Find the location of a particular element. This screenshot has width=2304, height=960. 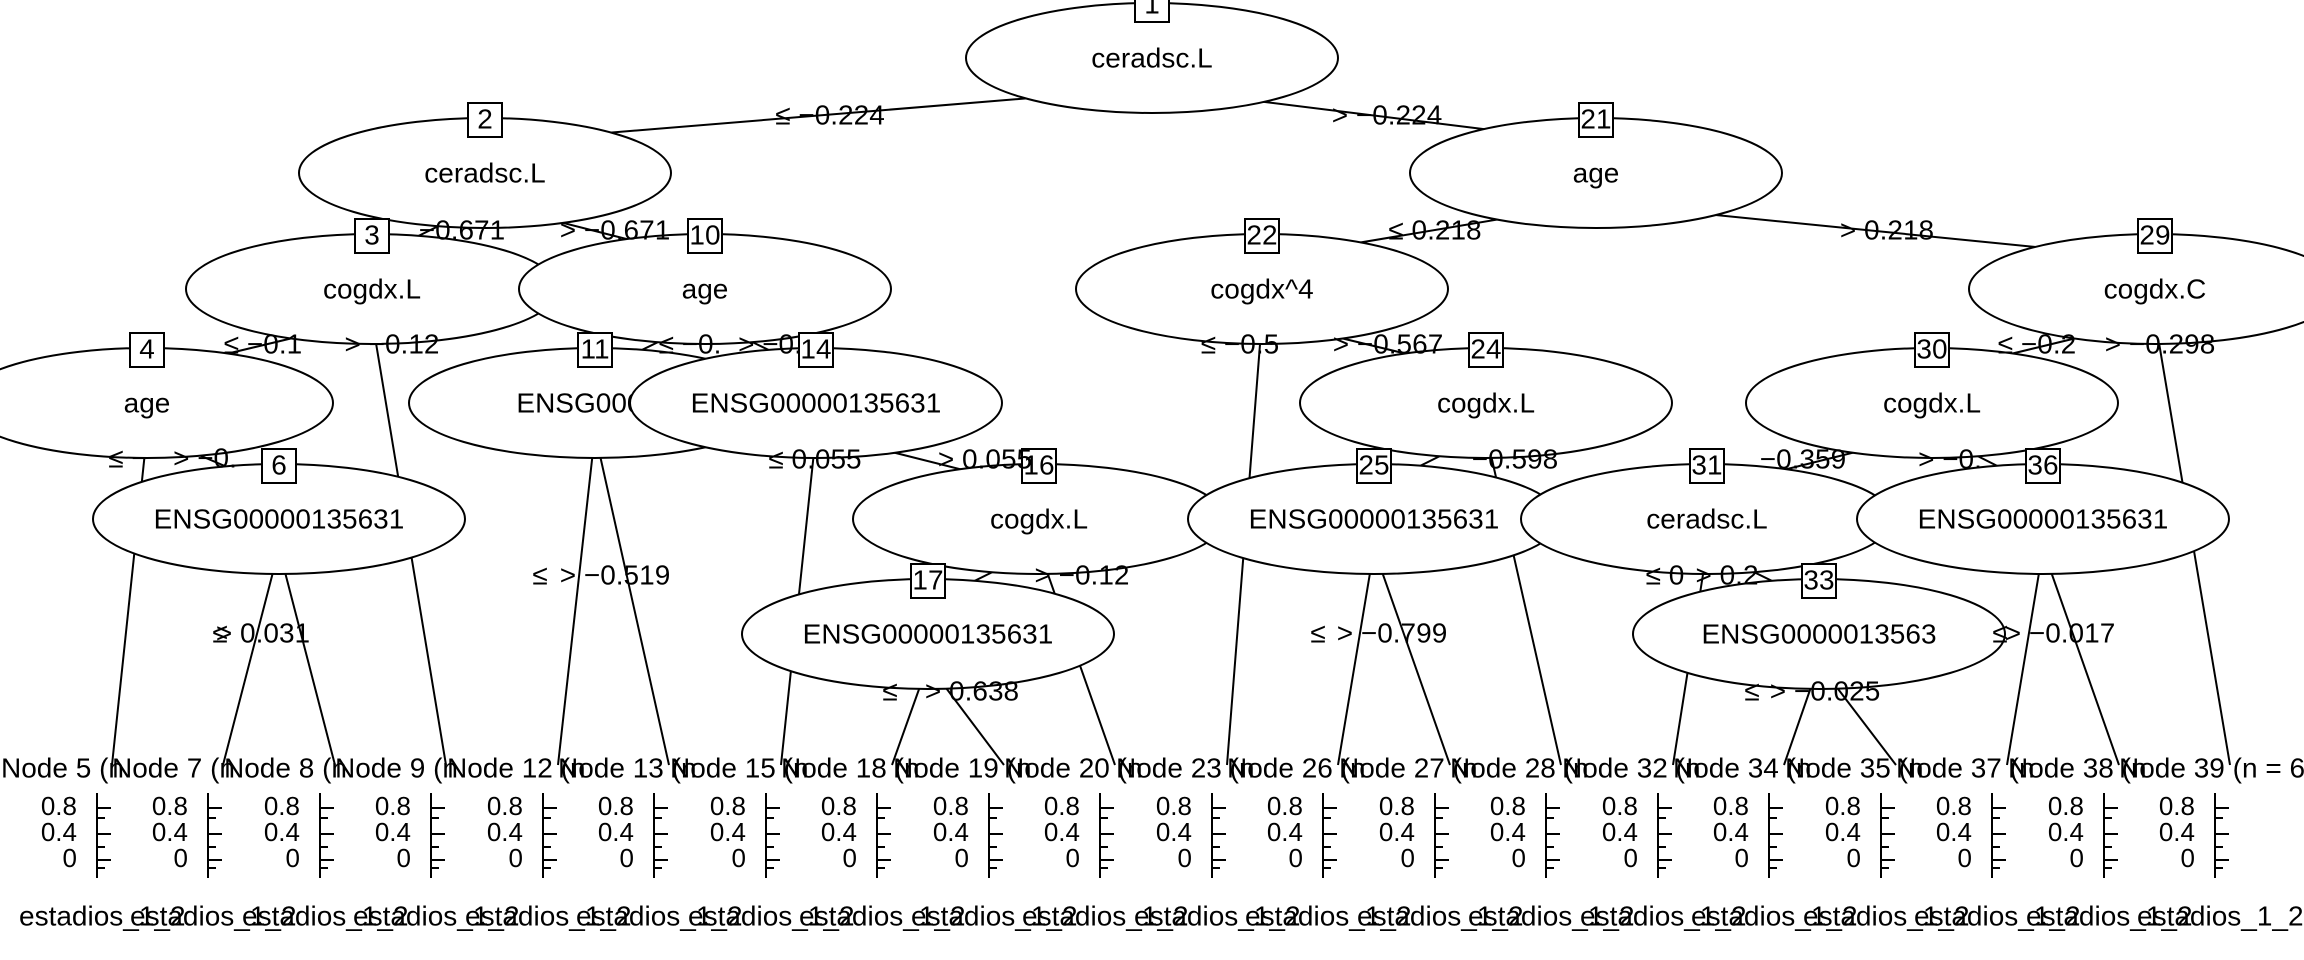

inner-node: ENSG00000135631 14 is located at coordinates (816, 395).